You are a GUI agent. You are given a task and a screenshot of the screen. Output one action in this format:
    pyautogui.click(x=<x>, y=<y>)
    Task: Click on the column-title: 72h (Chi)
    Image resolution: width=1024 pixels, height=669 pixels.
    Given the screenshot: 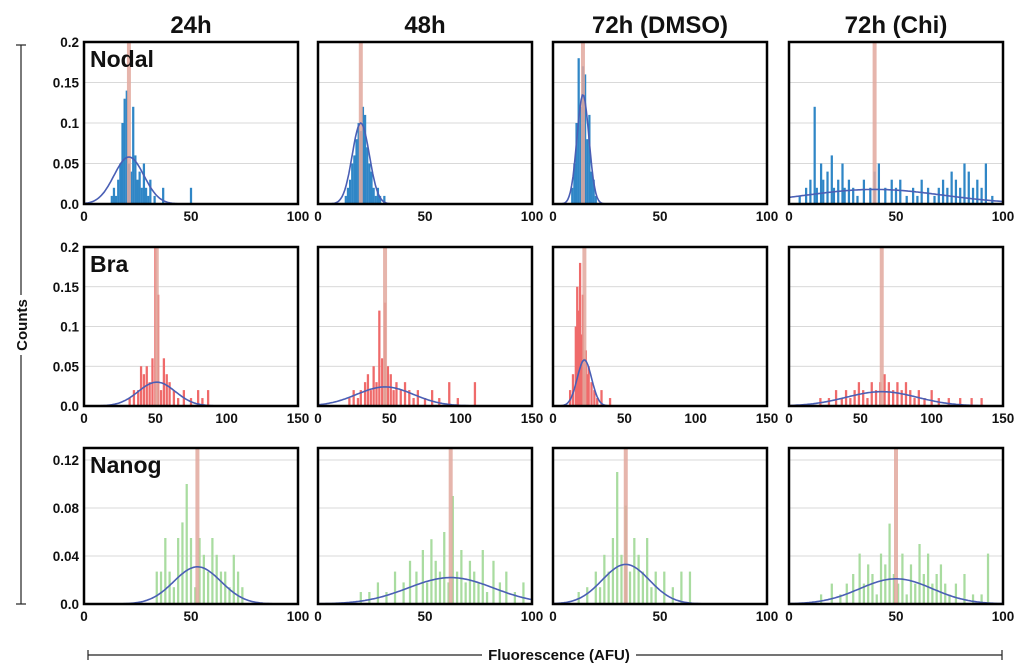 What is the action you would take?
    pyautogui.click(x=896, y=25)
    